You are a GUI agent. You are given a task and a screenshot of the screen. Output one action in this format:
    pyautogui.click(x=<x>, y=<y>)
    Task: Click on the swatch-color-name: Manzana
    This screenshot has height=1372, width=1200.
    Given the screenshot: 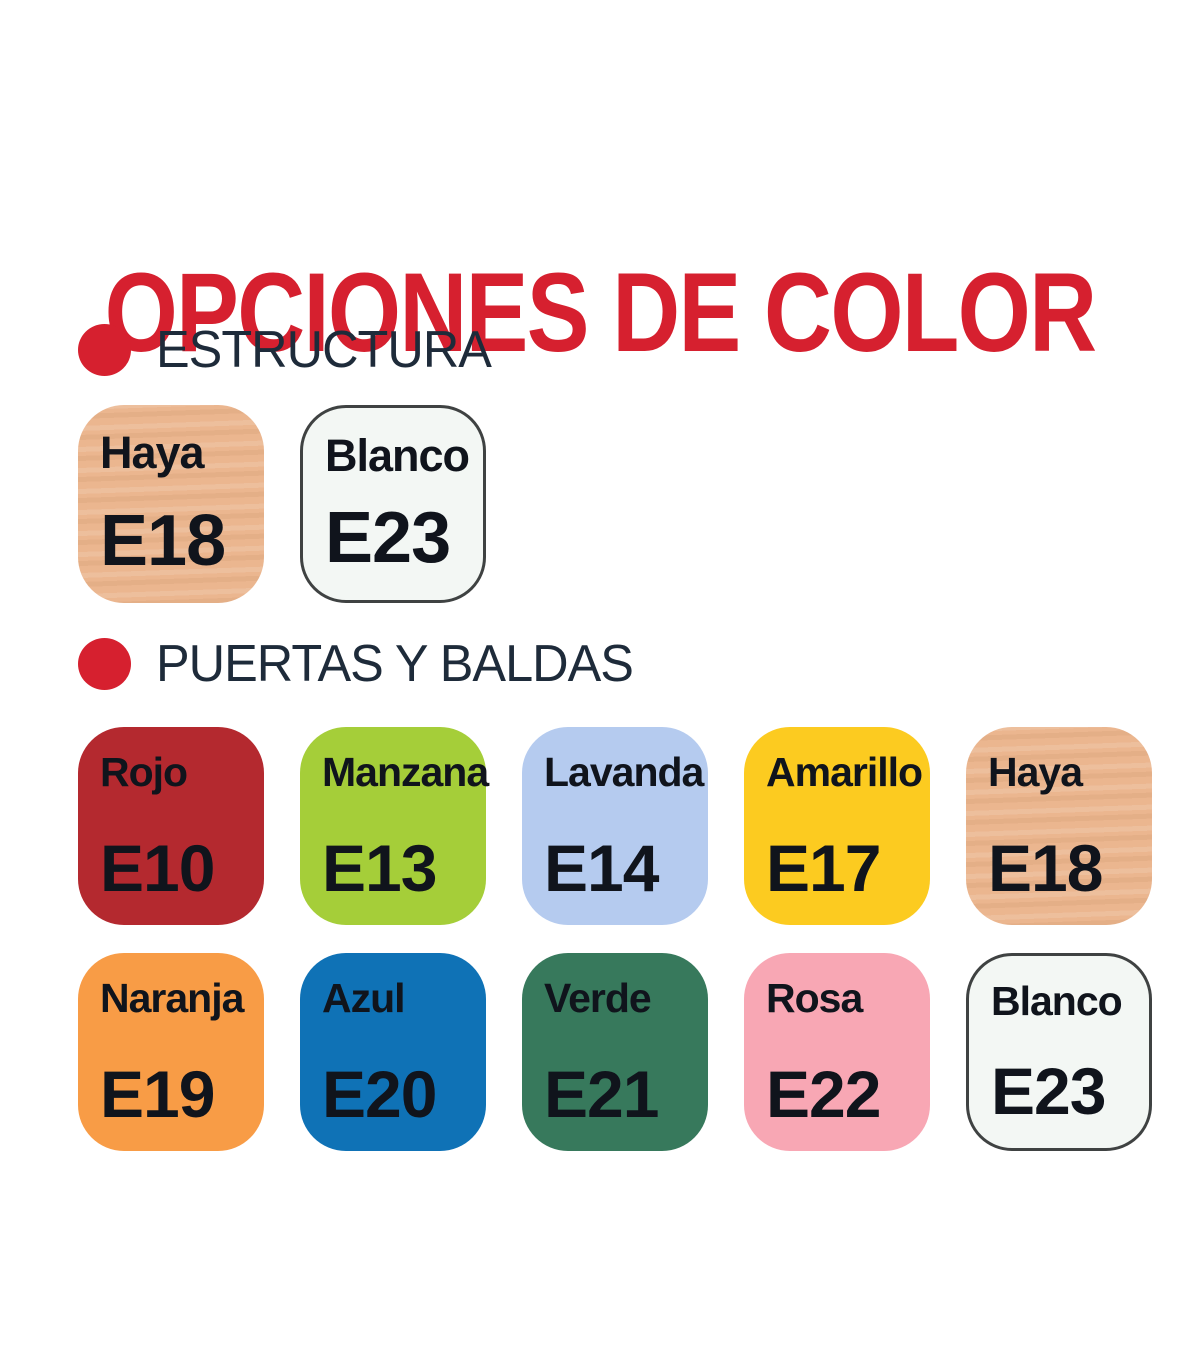 What is the action you would take?
    pyautogui.click(x=405, y=772)
    